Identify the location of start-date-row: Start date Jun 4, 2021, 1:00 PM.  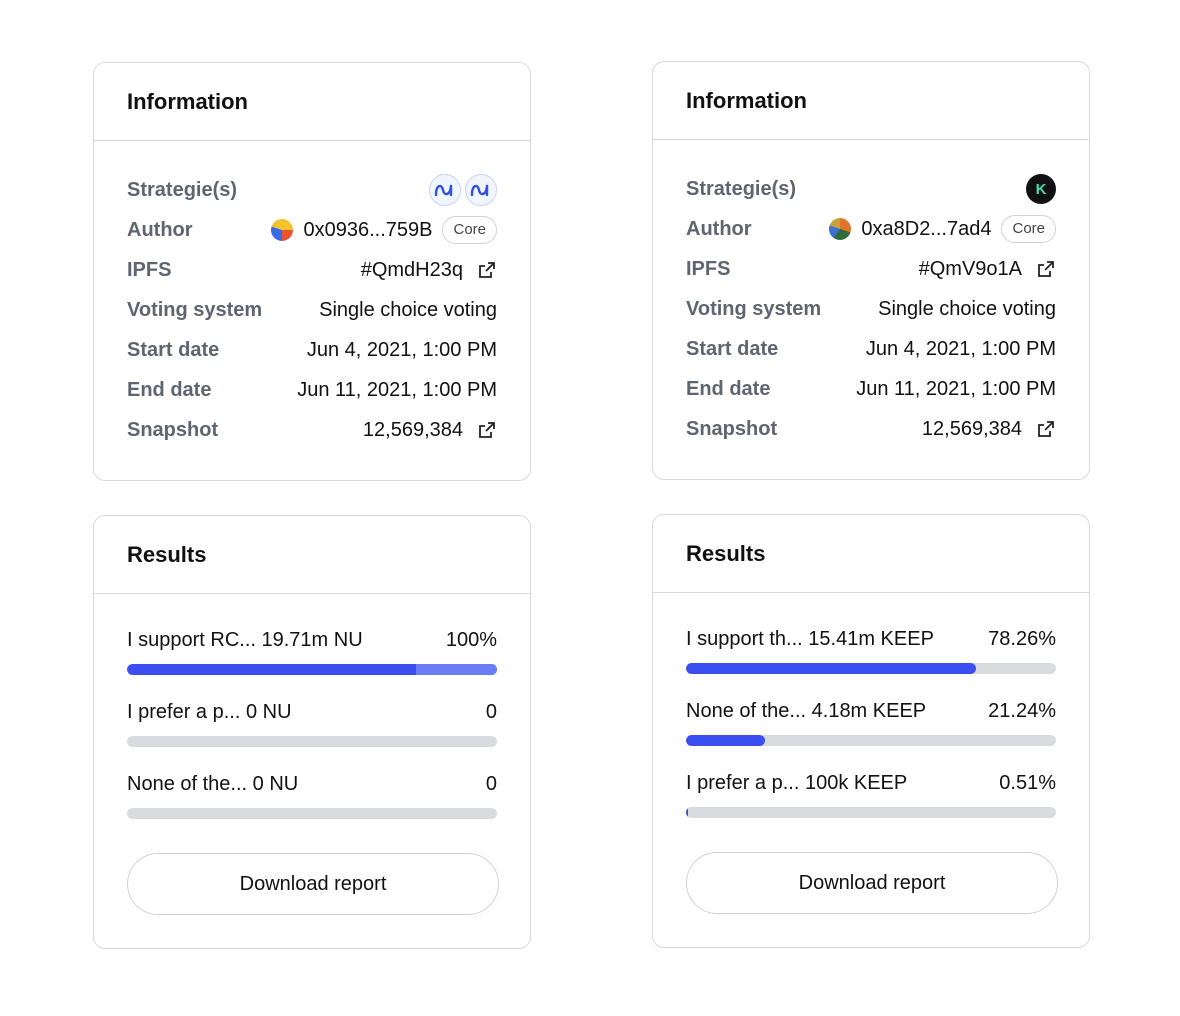
(312, 350).